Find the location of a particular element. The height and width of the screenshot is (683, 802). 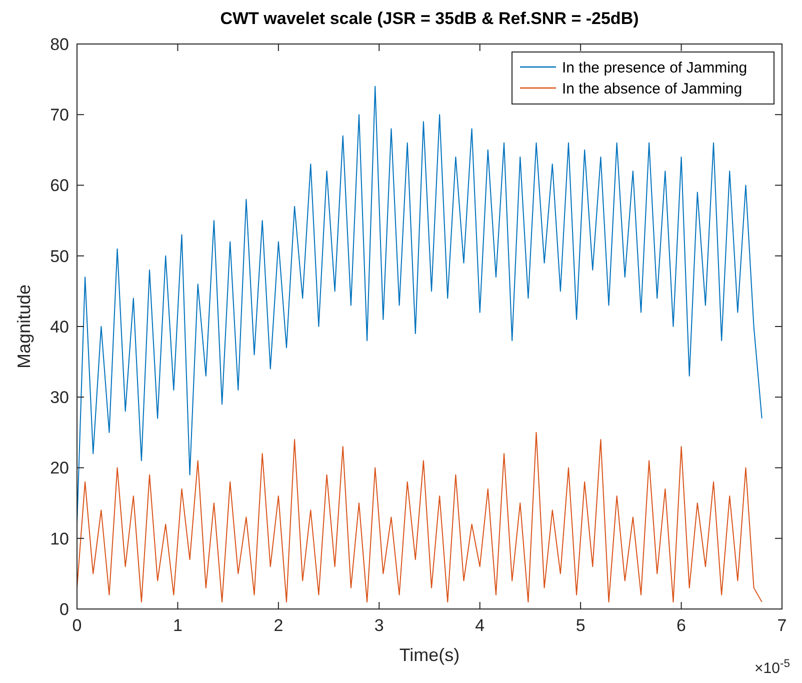

legend-label: In the absence of Jamming is located at coordinates (652, 89).